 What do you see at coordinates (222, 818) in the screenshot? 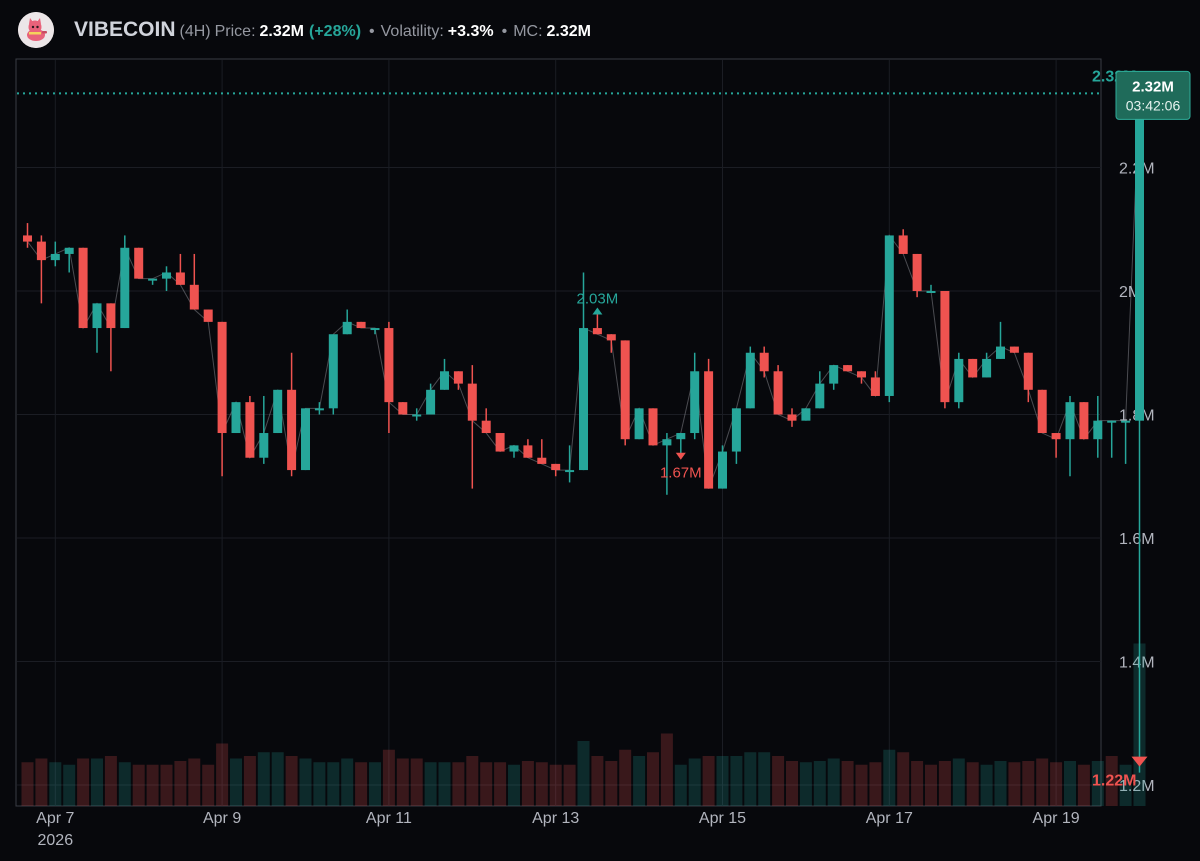
I see `x-tick-label: Apr 9` at bounding box center [222, 818].